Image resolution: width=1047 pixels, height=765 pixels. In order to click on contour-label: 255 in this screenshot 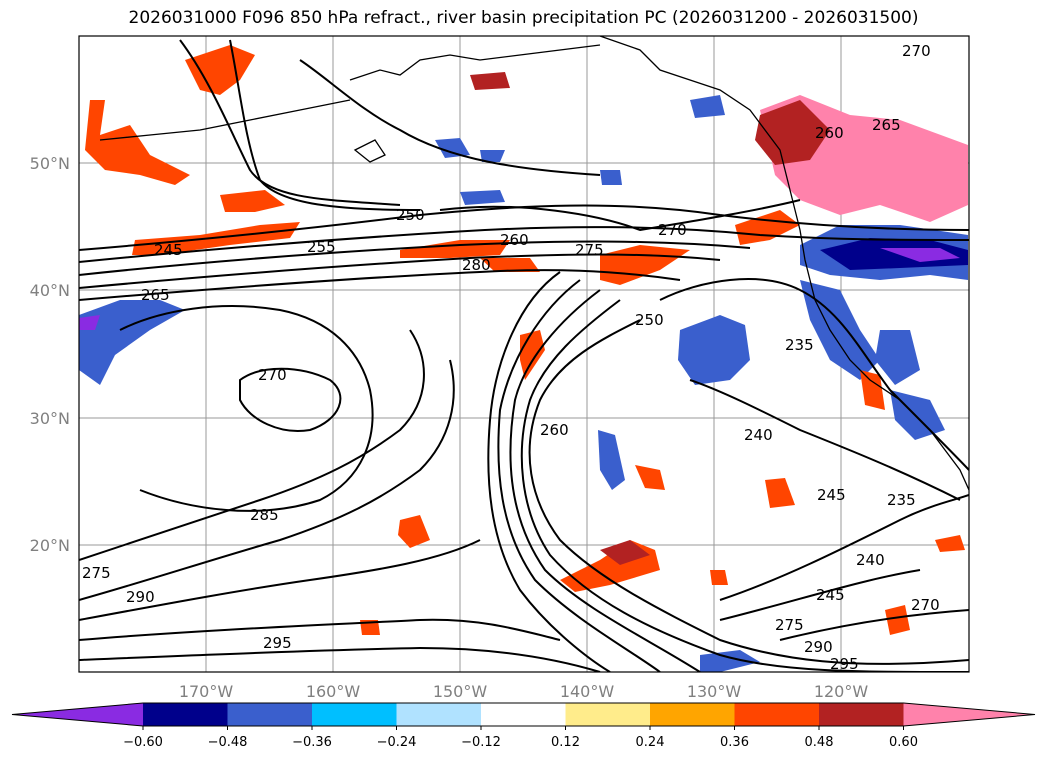, I will do `click(321, 247)`.